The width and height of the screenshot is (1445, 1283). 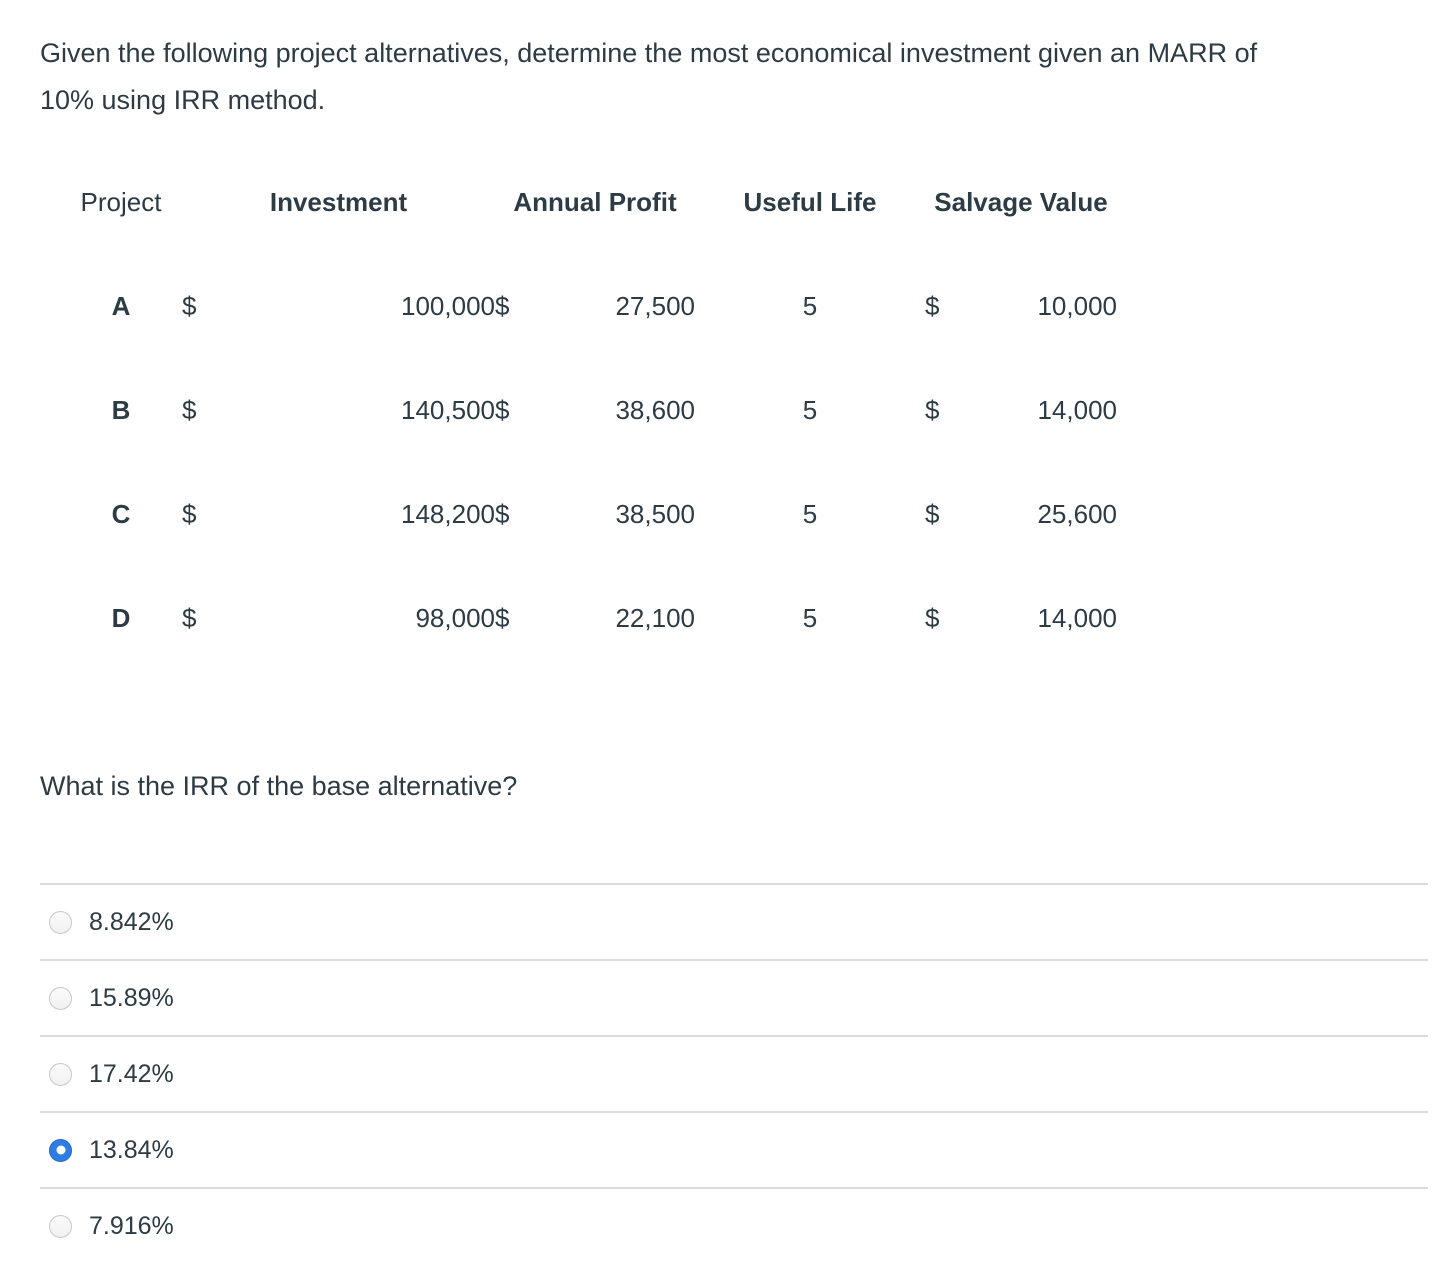 What do you see at coordinates (655, 617) in the screenshot?
I see `annual-profit-value: 22,100` at bounding box center [655, 617].